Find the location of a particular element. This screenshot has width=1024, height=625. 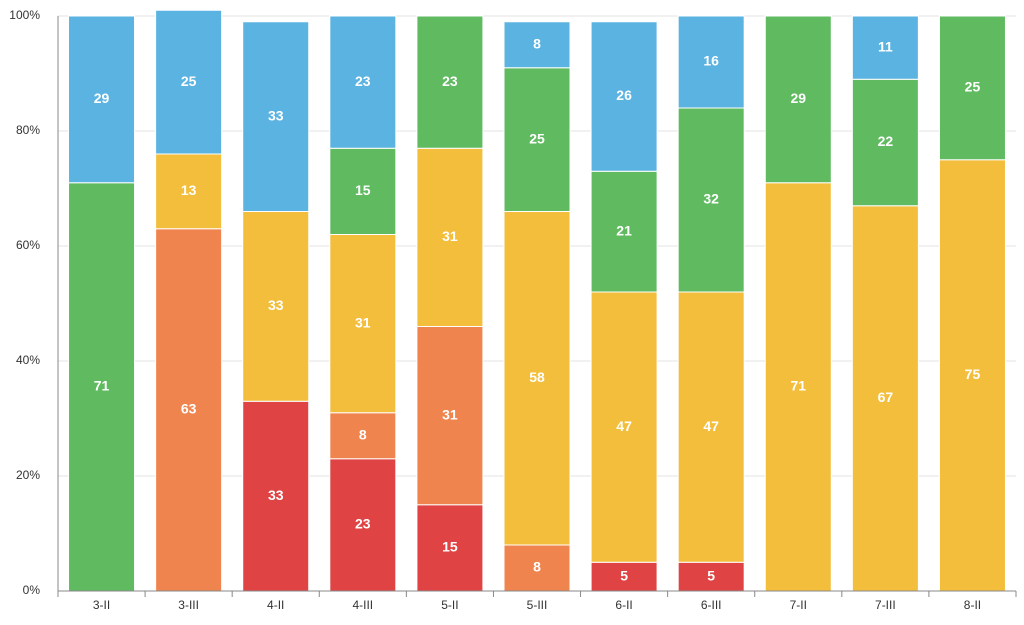

x-tick-label: 5-II is located at coordinates (449, 605).